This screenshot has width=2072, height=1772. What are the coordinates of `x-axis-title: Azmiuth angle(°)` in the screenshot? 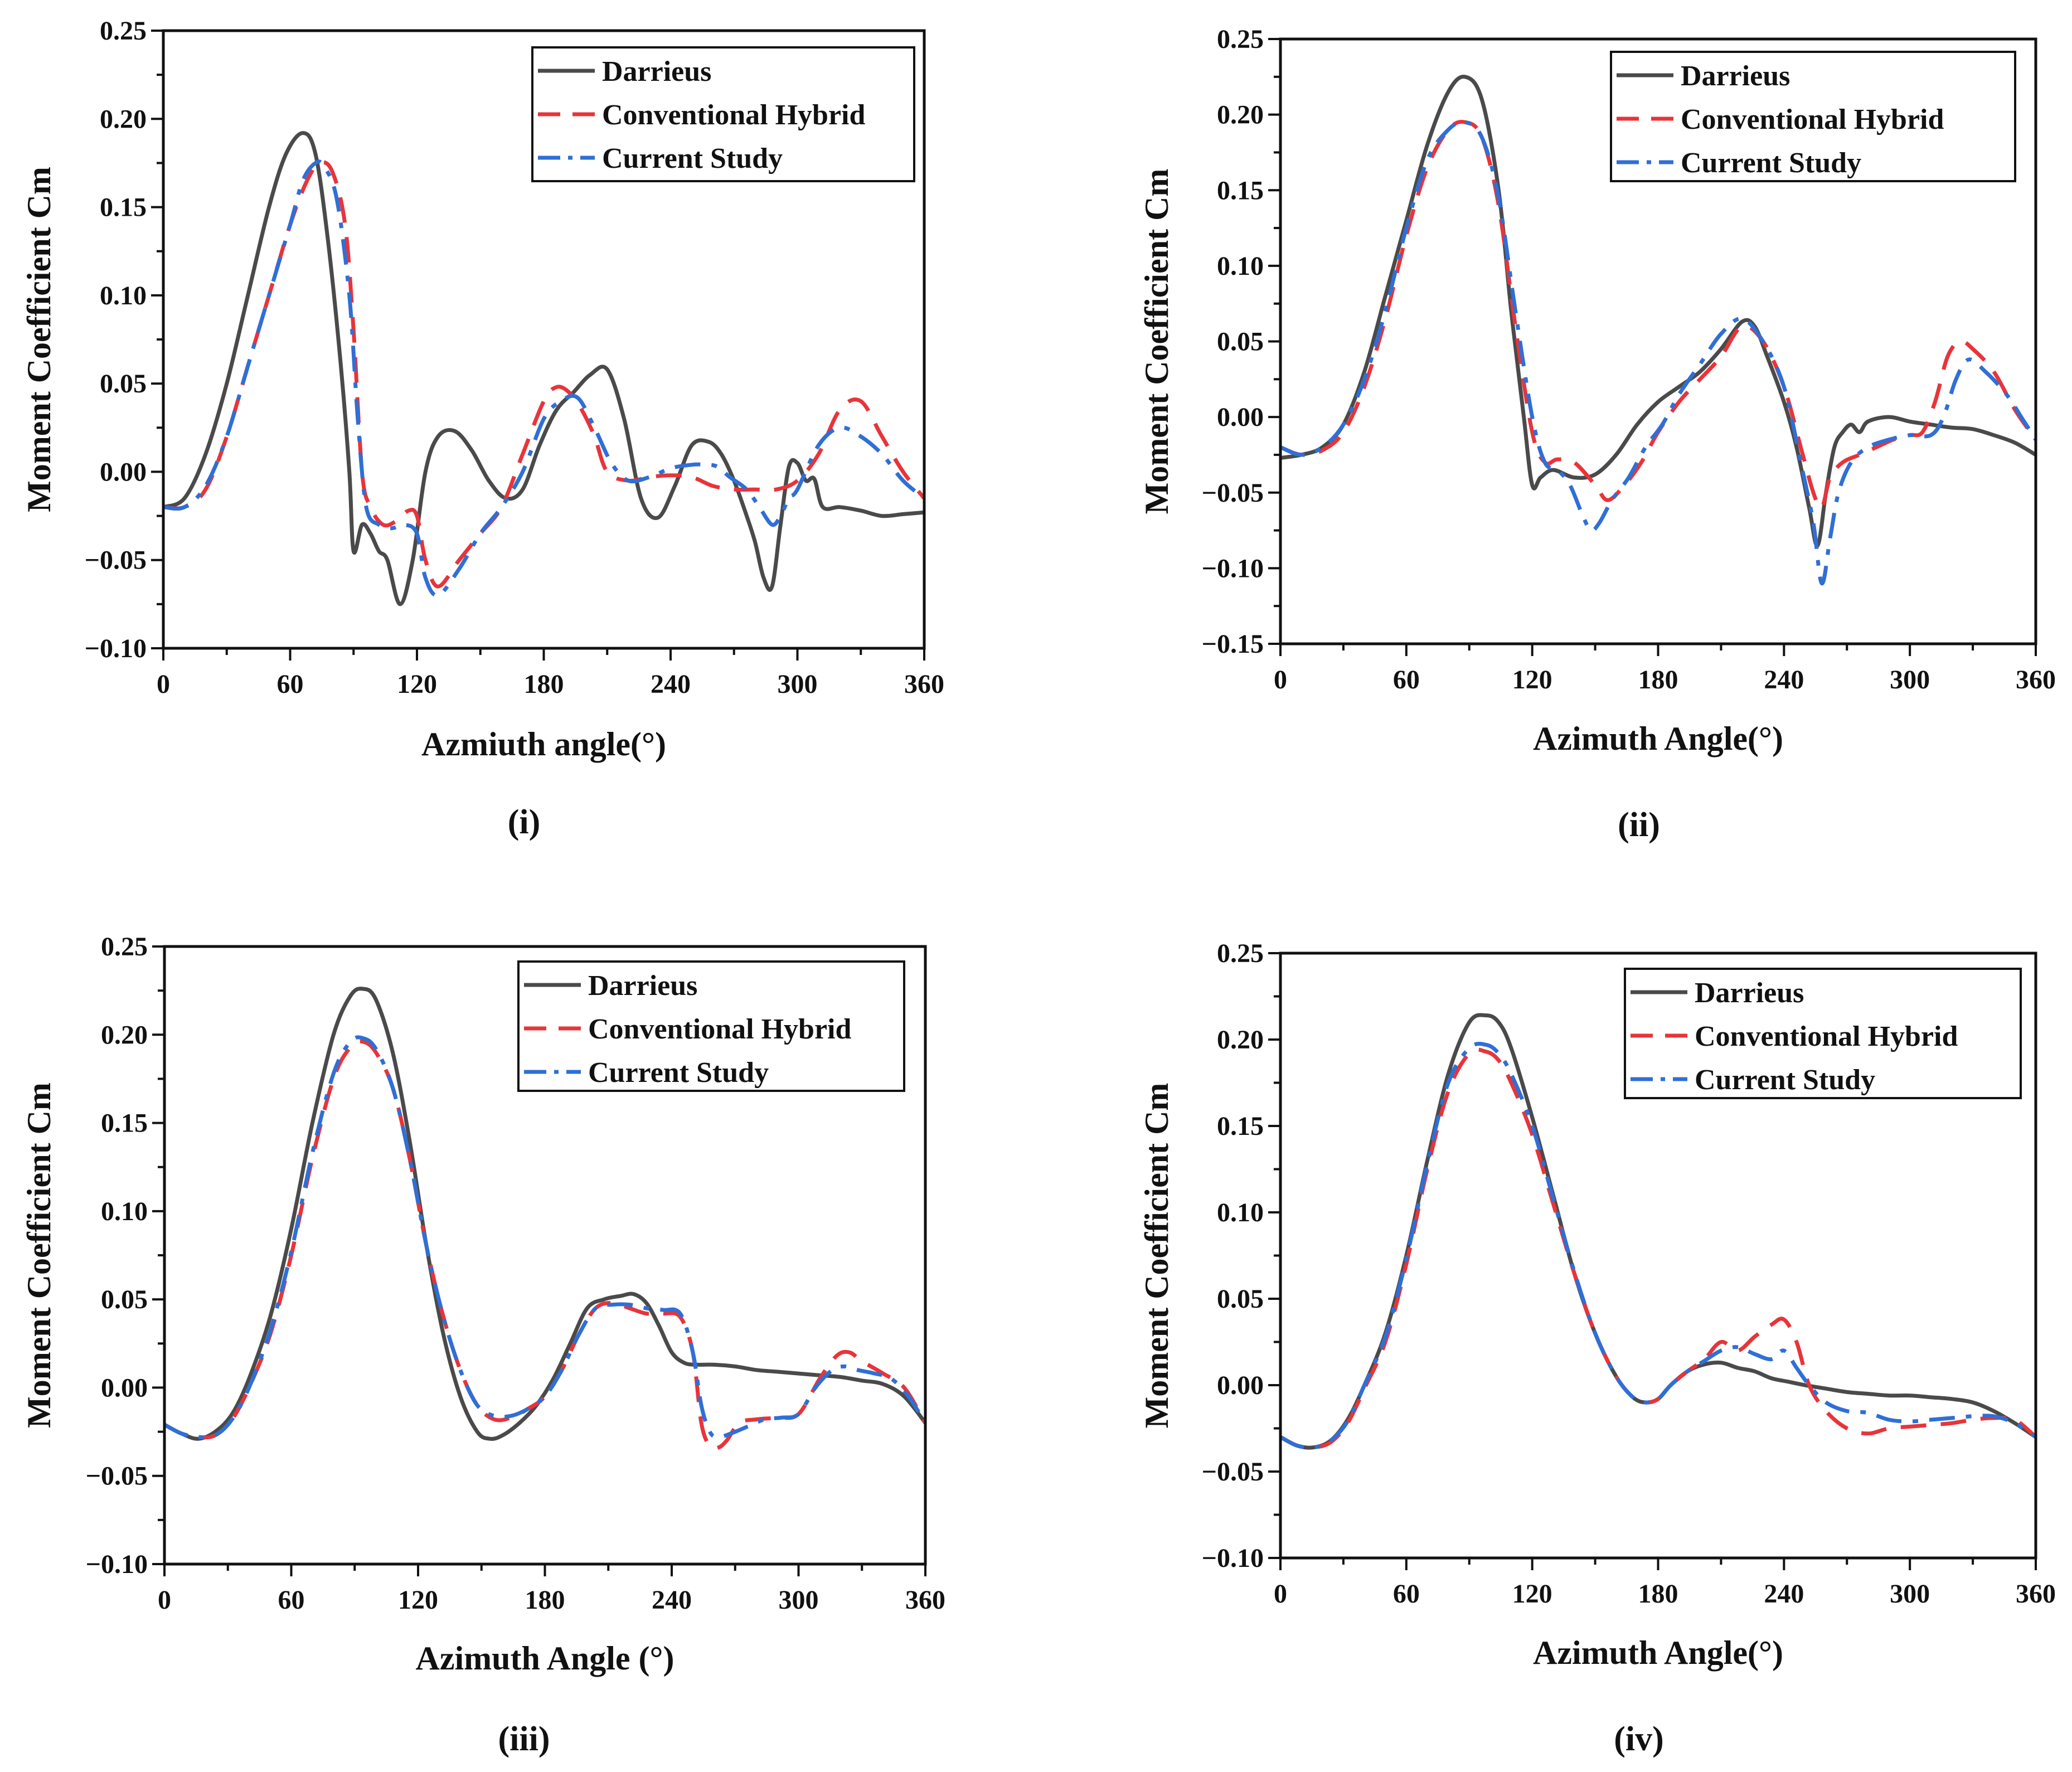 It's located at (543, 744).